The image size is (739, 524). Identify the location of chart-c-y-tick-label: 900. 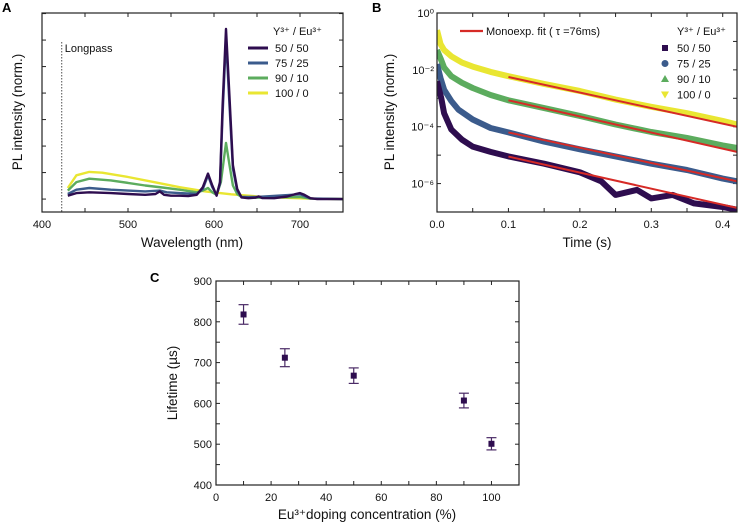
(203, 282).